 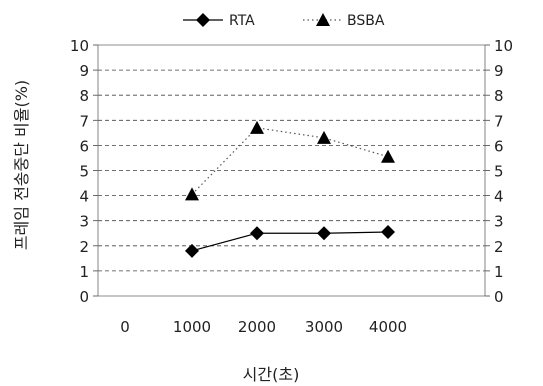 I want to click on y2-tick-label-10: 10, so click(x=503, y=46).